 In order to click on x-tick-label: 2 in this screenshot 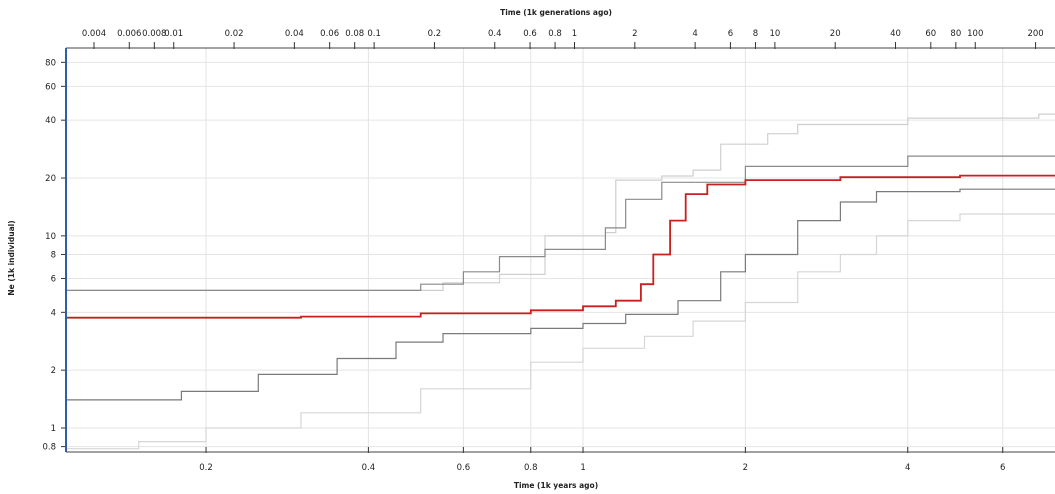, I will do `click(745, 468)`.